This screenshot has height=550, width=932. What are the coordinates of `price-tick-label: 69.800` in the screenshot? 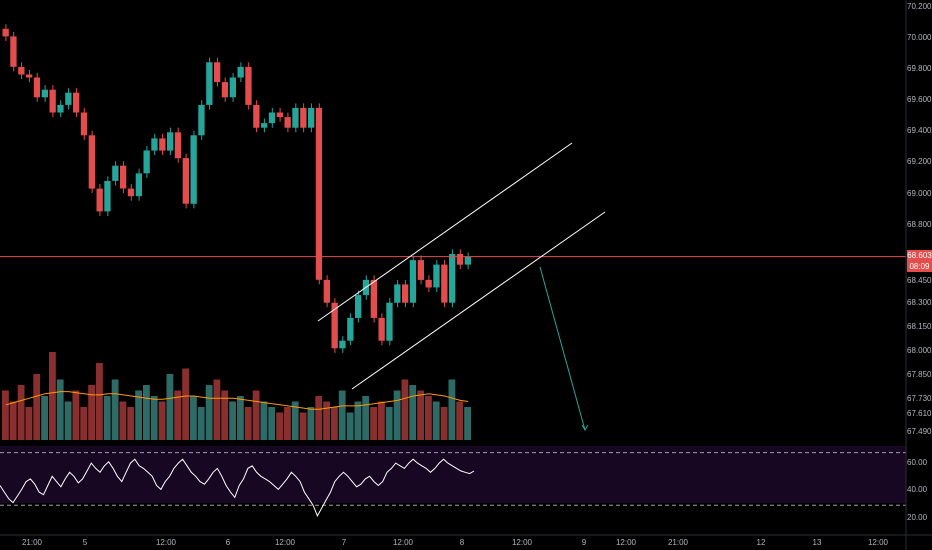 It's located at (919, 68).